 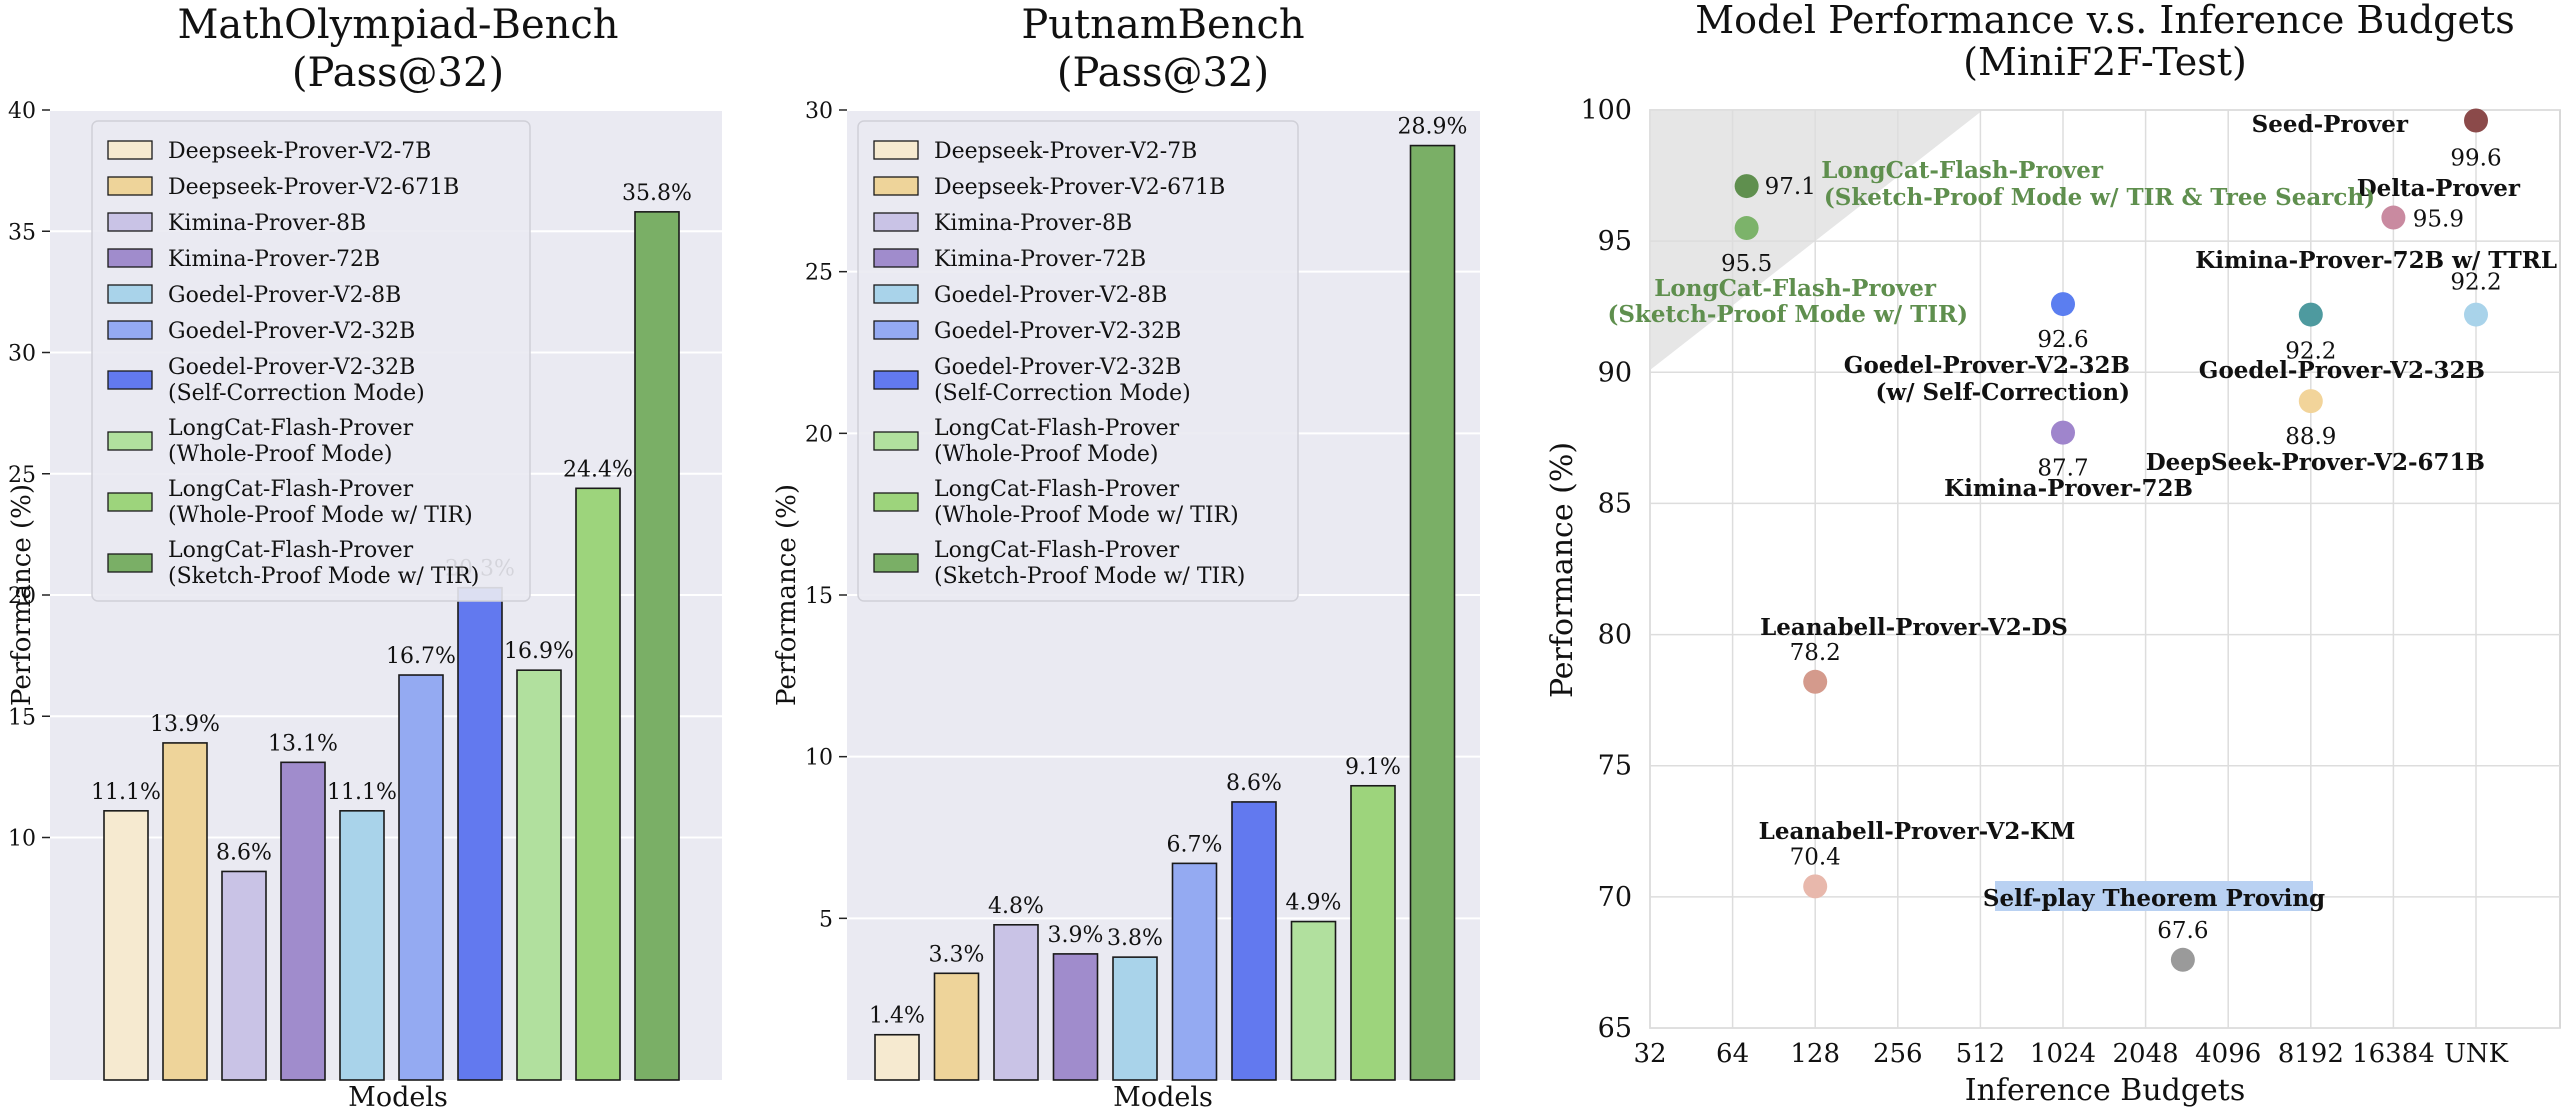 I want to click on point-value-kimina-prover-72b: 87.7, so click(x=2062, y=469).